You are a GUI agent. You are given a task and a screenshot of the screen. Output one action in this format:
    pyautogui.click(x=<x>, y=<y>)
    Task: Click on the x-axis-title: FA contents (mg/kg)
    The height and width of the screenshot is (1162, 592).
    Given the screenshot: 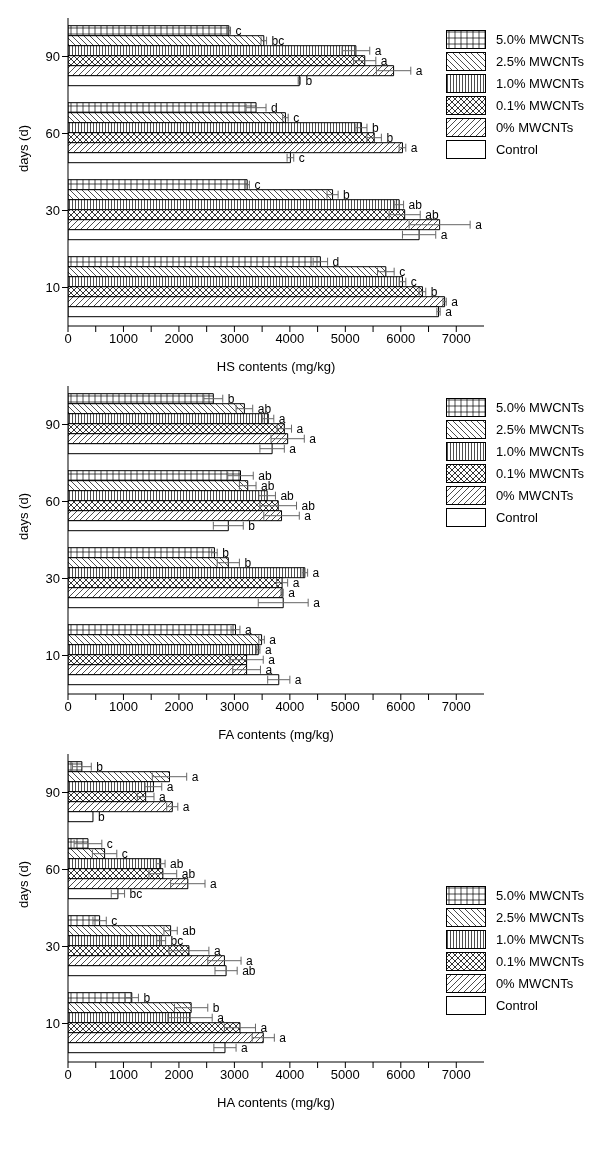 What is the action you would take?
    pyautogui.click(x=276, y=734)
    